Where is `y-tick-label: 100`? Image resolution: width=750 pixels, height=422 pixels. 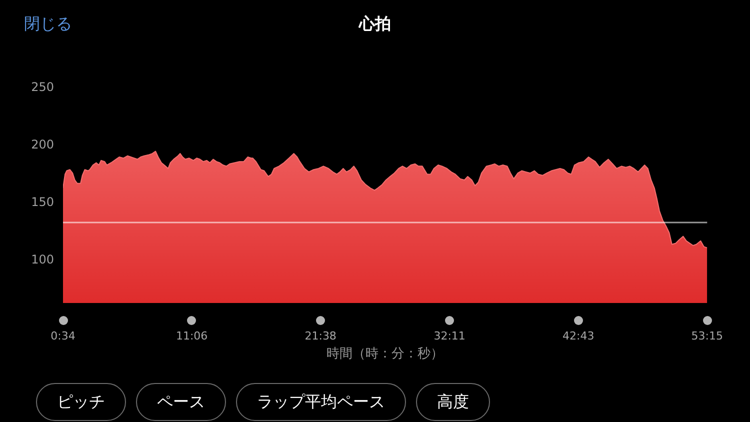 y-tick-label: 100 is located at coordinates (42, 259).